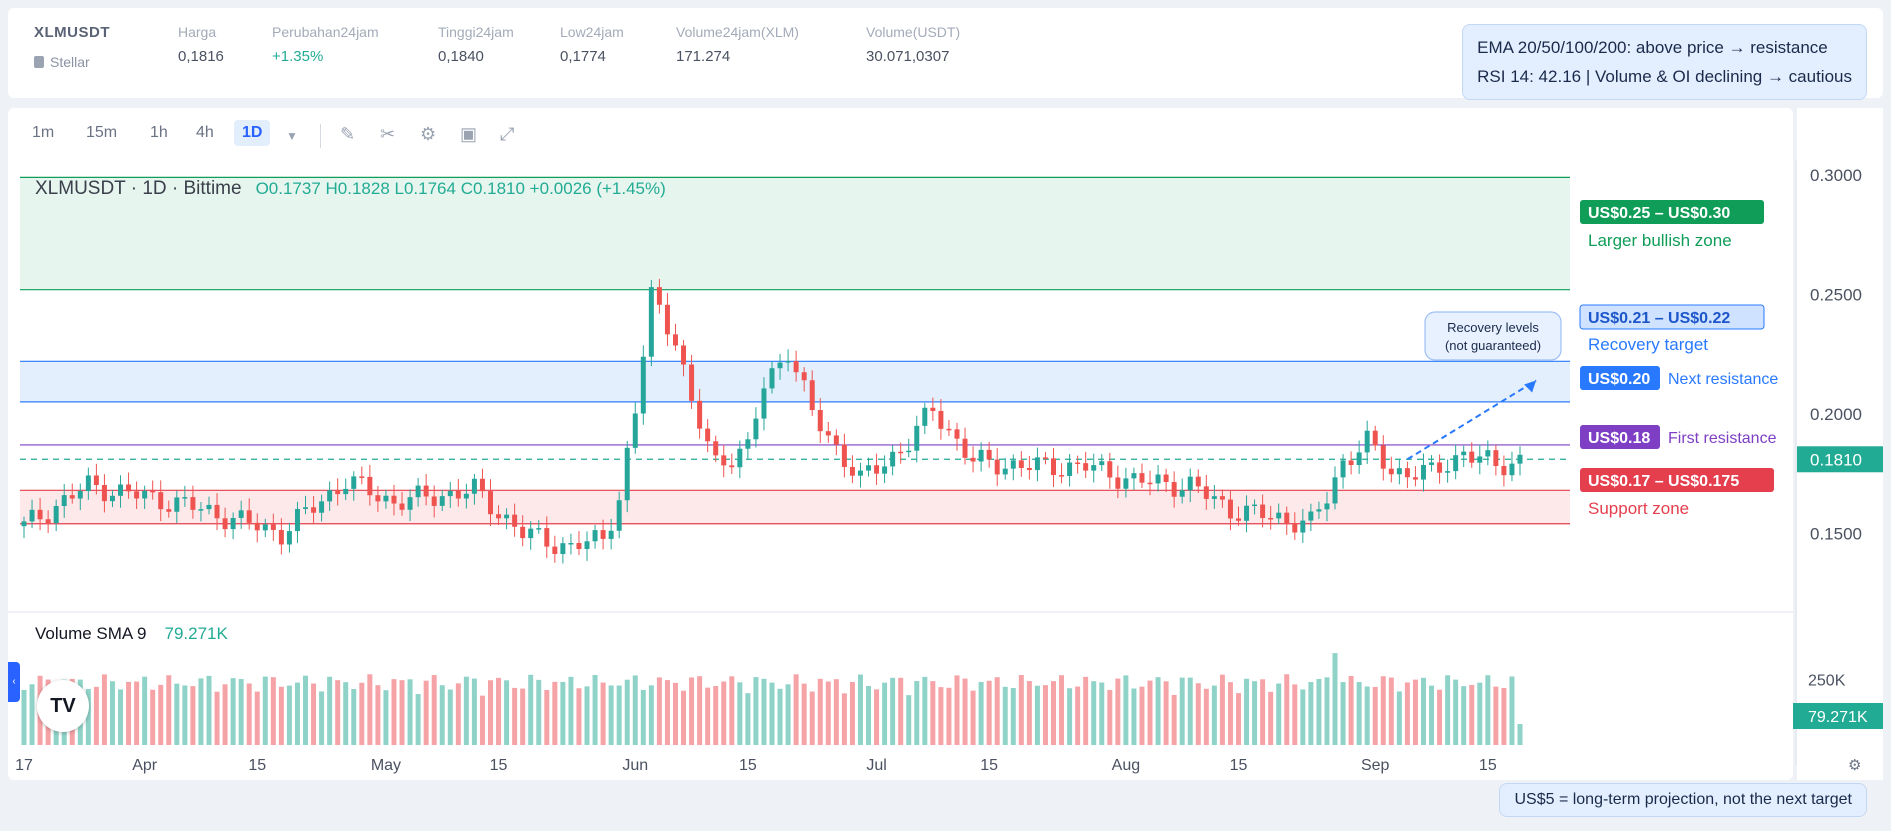  I want to click on fullscreen-icon: ⤢, so click(507, 134).